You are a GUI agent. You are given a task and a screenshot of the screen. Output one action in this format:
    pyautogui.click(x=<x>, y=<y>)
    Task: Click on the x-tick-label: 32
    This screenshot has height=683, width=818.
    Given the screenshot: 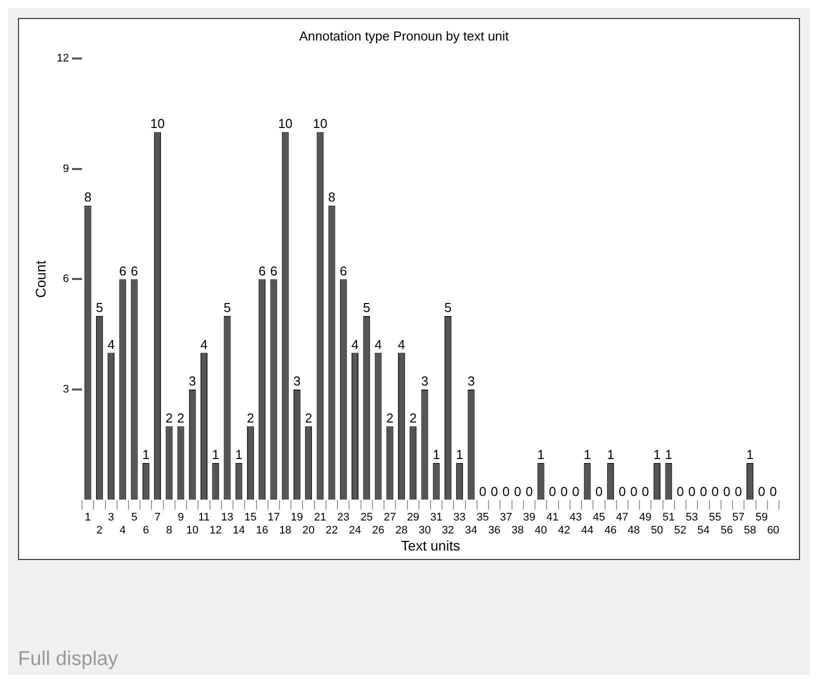 What is the action you would take?
    pyautogui.click(x=448, y=530)
    